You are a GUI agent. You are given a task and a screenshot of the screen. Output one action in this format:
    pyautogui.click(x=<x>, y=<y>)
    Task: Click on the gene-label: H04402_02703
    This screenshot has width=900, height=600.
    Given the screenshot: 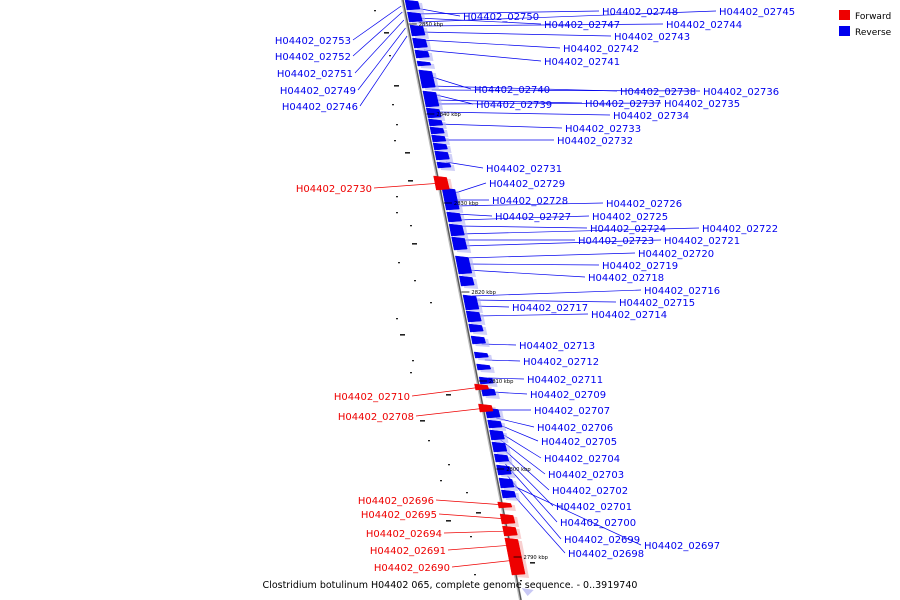 What is the action you would take?
    pyautogui.click(x=586, y=475)
    